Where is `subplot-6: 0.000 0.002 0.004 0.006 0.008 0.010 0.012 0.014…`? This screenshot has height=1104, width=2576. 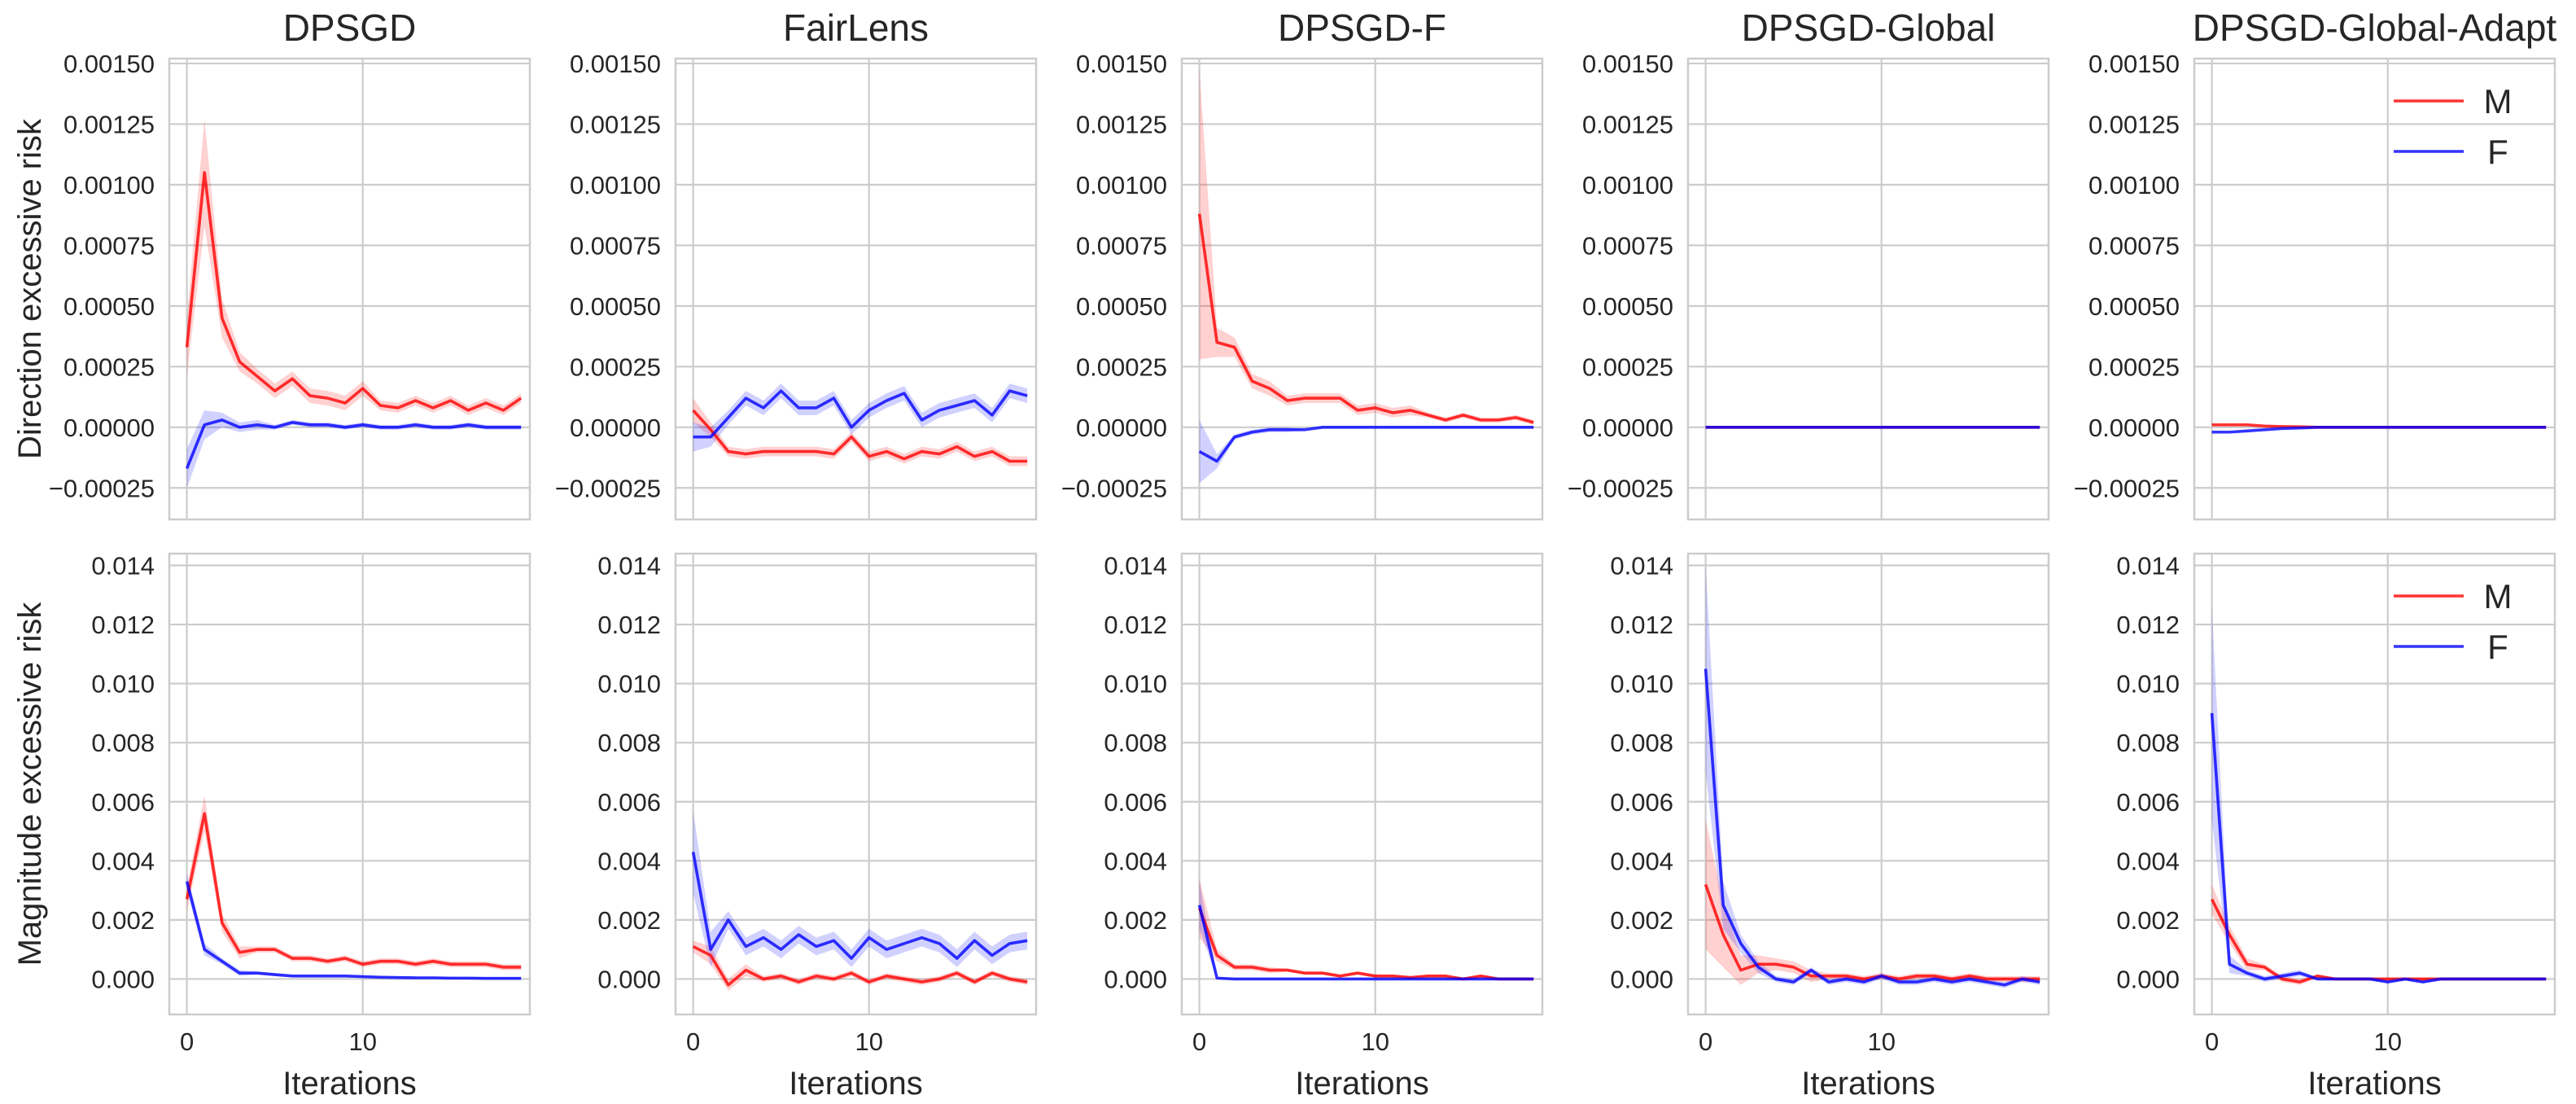 subplot-6: 0.000 0.002 0.004 0.006 0.008 0.010 0.012 0.014… is located at coordinates (271, 827).